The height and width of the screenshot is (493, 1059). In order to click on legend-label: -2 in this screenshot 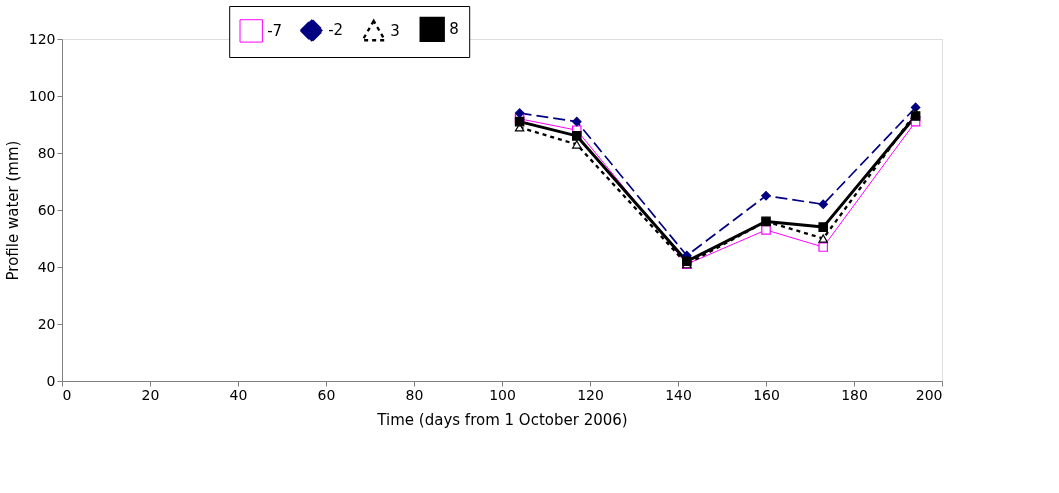, I will do `click(336, 30)`.